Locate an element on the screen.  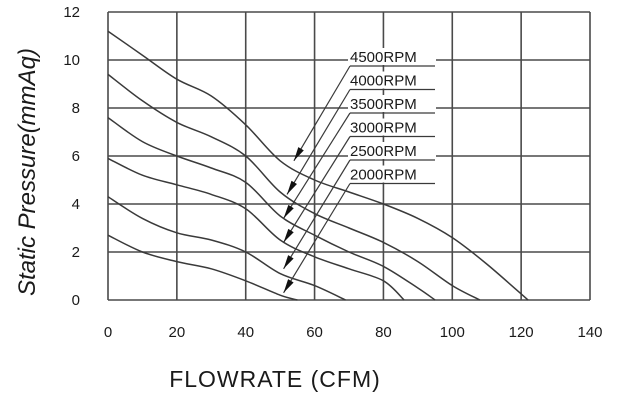
y-tick-label: 0 is located at coordinates (76, 300).